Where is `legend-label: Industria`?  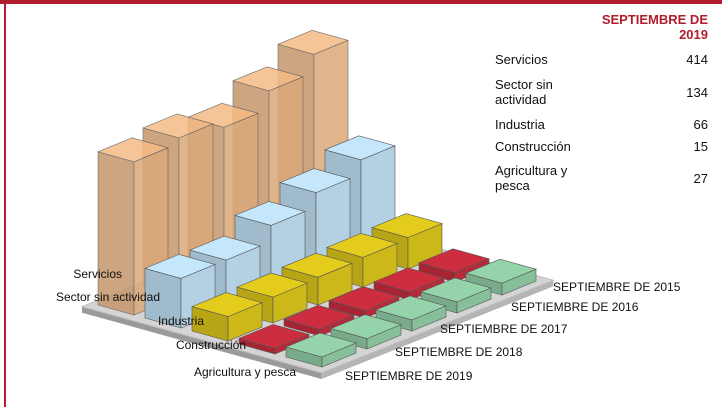
legend-label: Industria is located at coordinates (520, 124).